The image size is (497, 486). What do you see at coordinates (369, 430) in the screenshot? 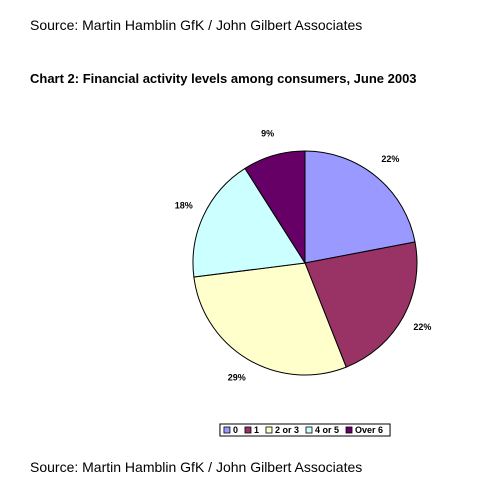
I see `legend-label: Over 6` at bounding box center [369, 430].